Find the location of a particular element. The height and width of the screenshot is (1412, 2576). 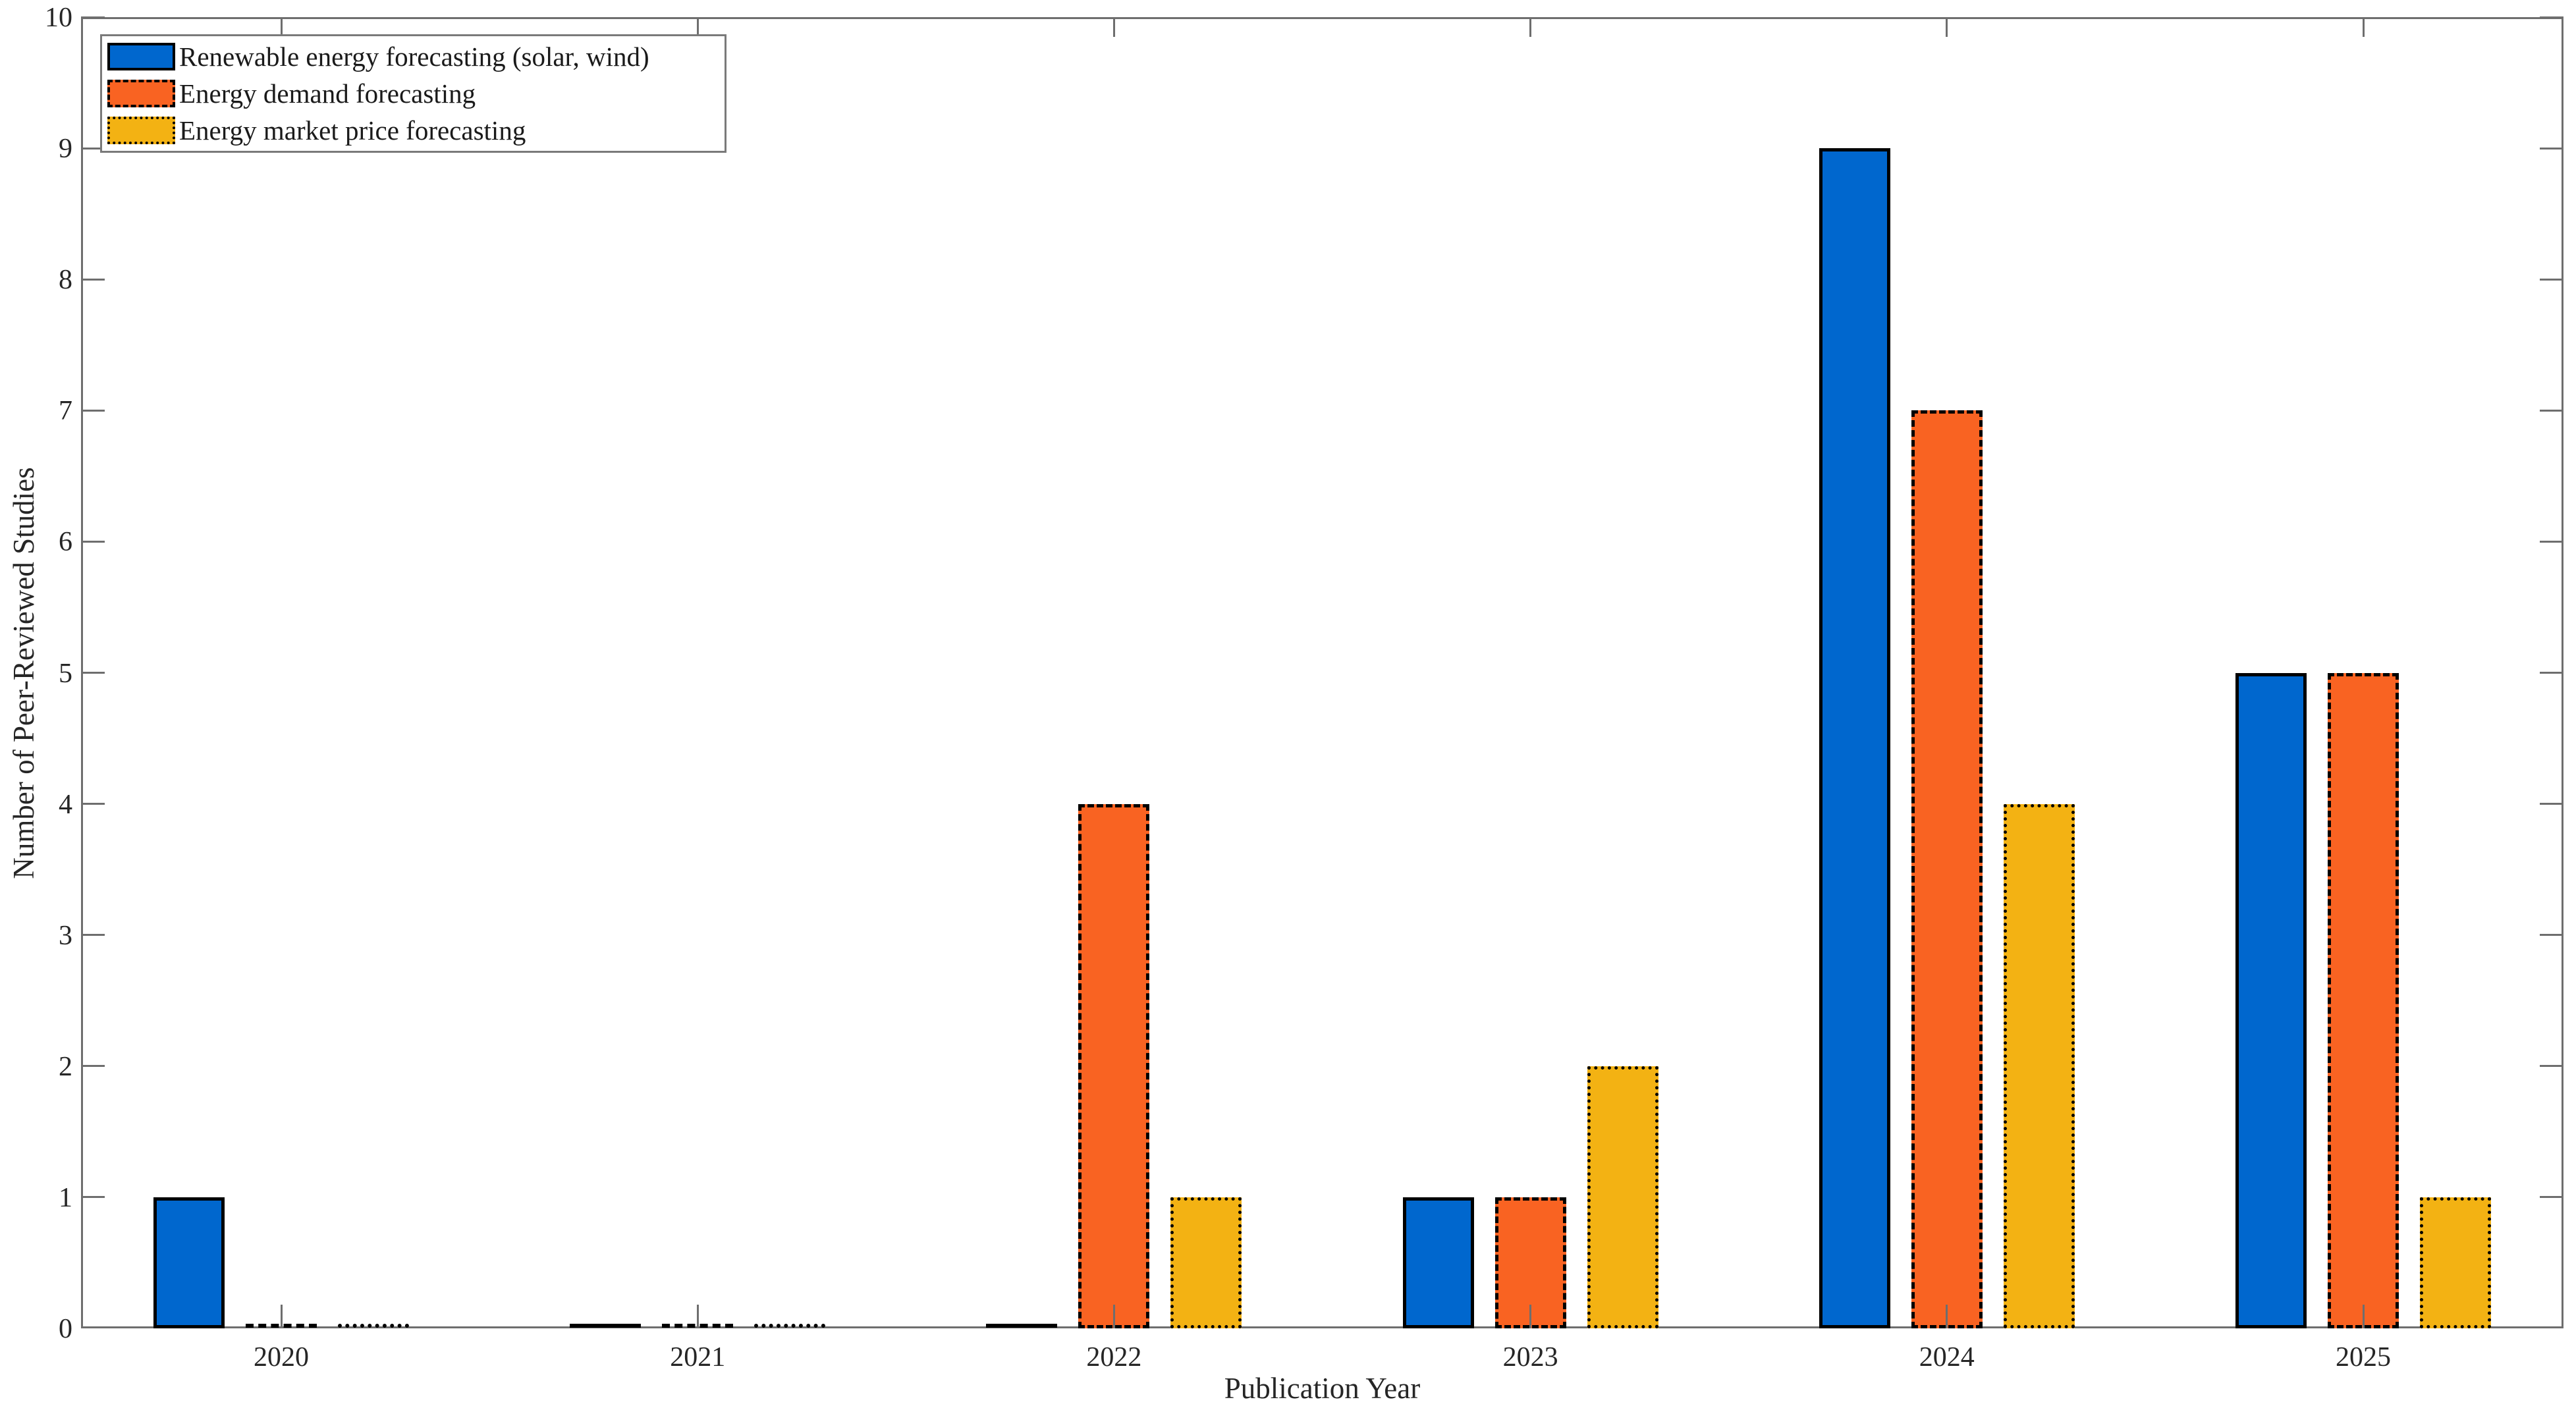

legend-label: Energy demand forecasting is located at coordinates (327, 93).